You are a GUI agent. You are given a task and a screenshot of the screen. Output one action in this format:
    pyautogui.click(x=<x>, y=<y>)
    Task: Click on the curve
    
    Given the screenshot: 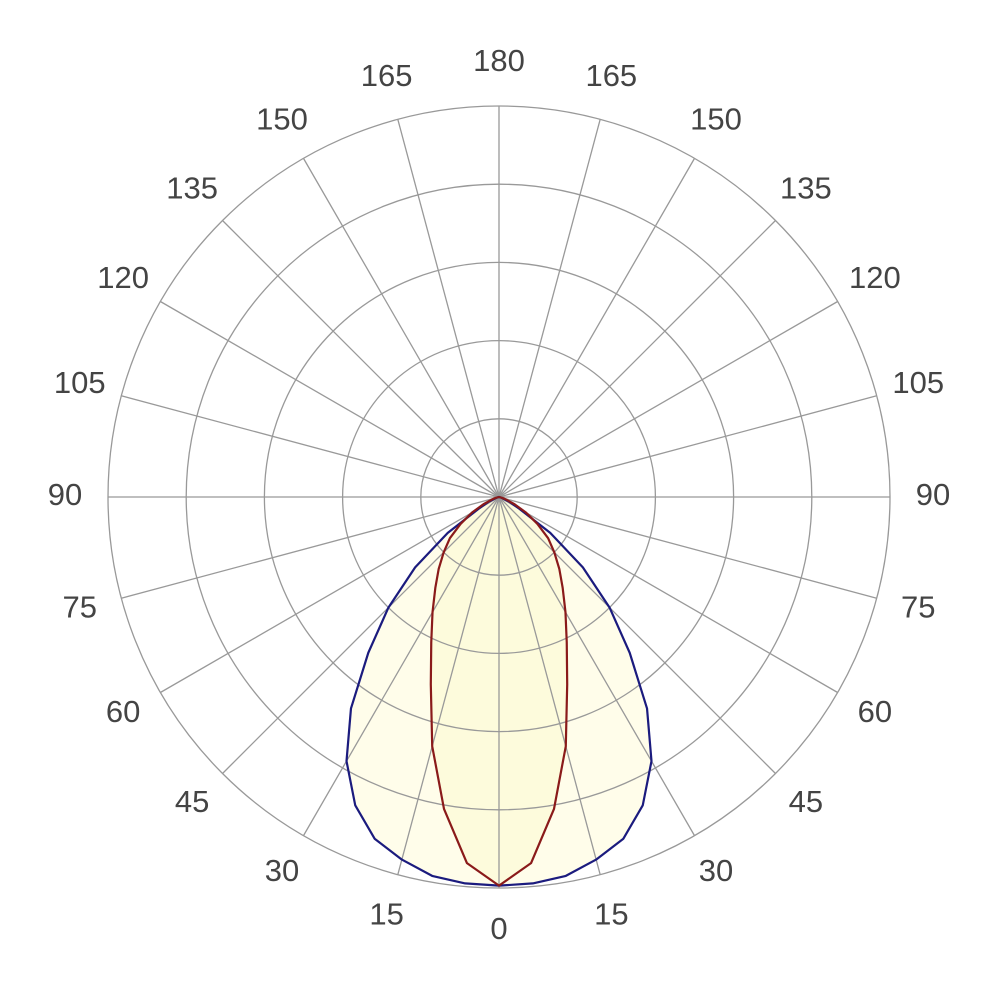 What is the action you would take?
    pyautogui.click(x=499, y=691)
    